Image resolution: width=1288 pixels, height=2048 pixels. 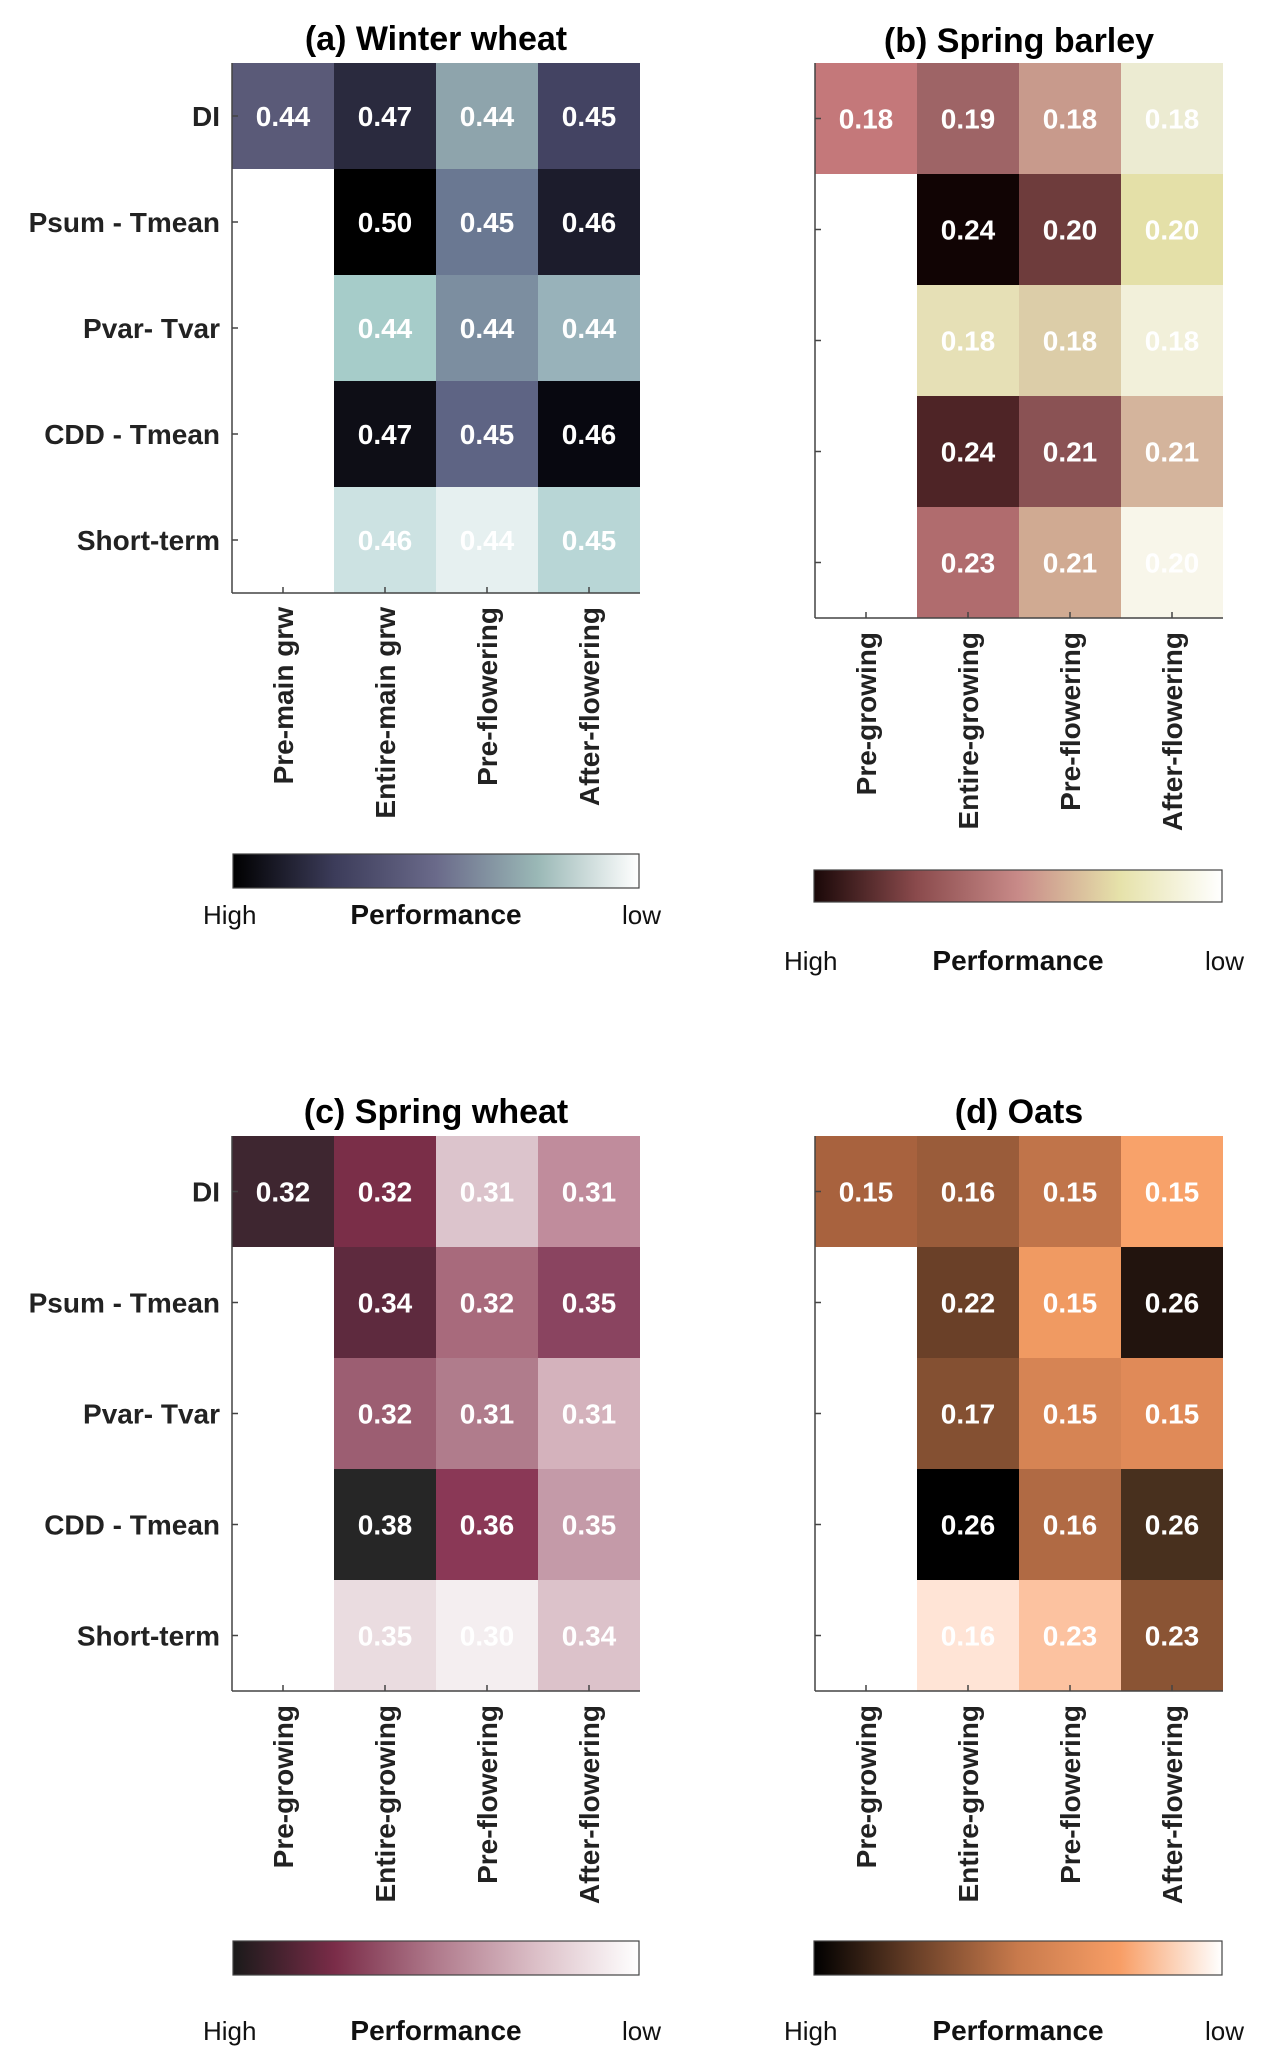 What do you see at coordinates (151, 328) in the screenshot?
I see `row-label: Pvar- Tvar` at bounding box center [151, 328].